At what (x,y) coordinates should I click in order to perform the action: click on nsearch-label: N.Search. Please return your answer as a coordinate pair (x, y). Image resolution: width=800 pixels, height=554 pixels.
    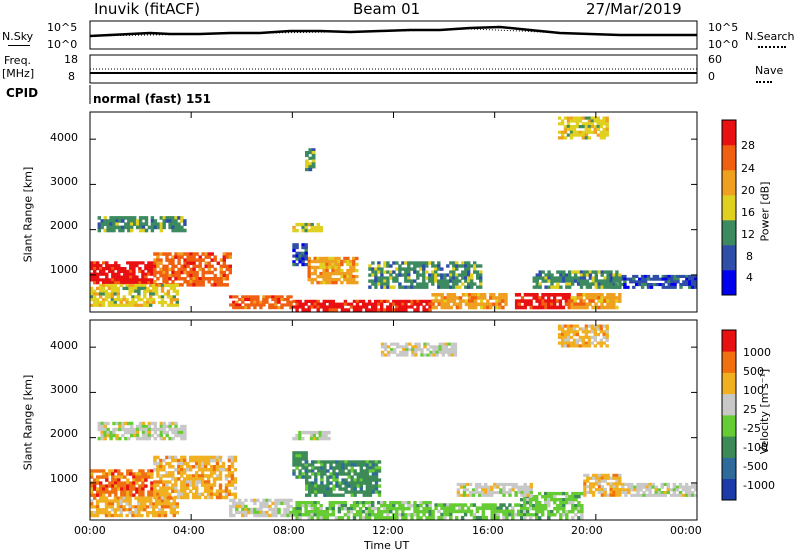
    Looking at the image, I should click on (770, 36).